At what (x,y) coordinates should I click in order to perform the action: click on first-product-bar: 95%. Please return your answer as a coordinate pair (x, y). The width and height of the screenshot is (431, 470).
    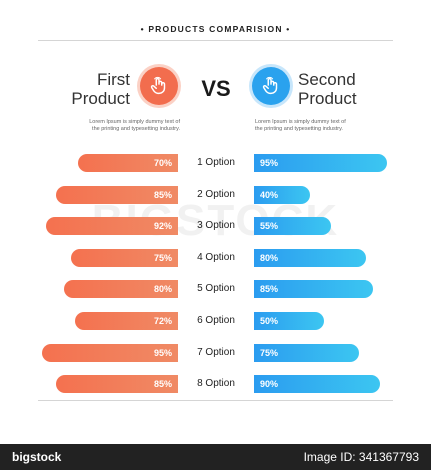
    Looking at the image, I should click on (110, 352).